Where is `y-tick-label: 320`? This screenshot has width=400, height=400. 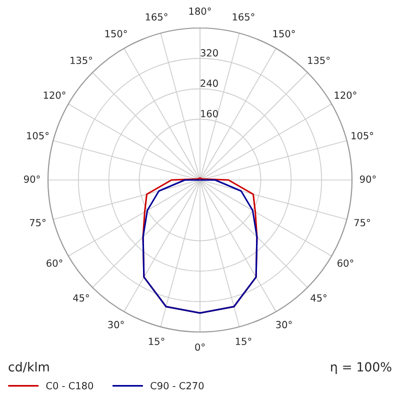 y-tick-label: 320 is located at coordinates (209, 53).